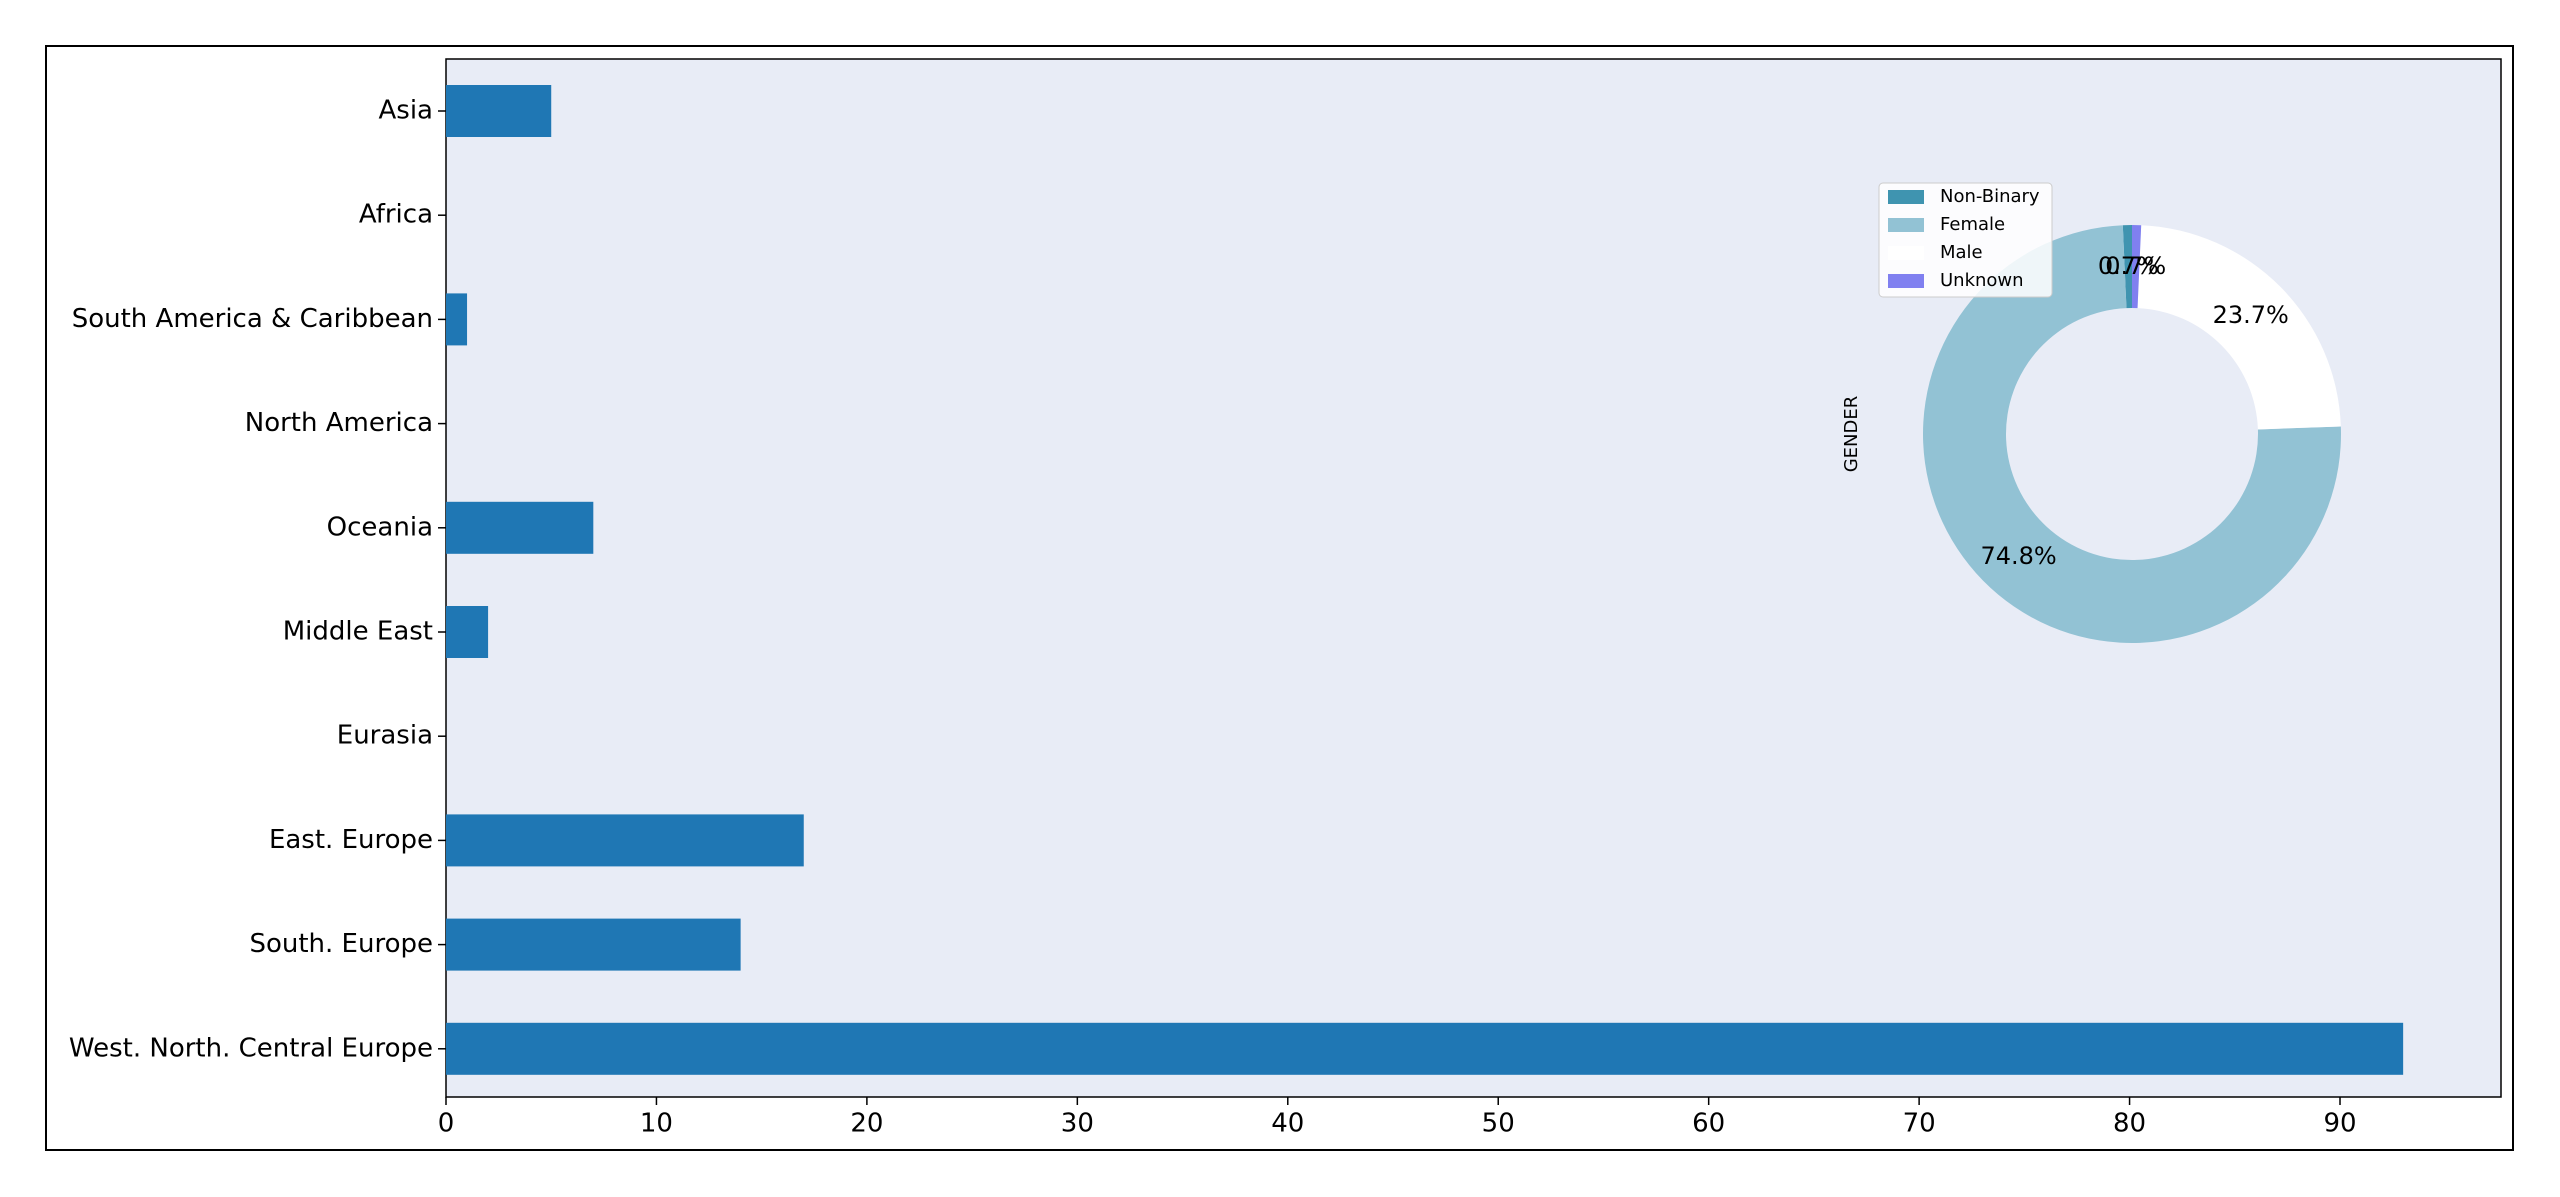 Image resolution: width=2560 pixels, height=1197 pixels. Describe the element at coordinates (1708, 1124) in the screenshot. I see `x-tick-label: 60` at that location.